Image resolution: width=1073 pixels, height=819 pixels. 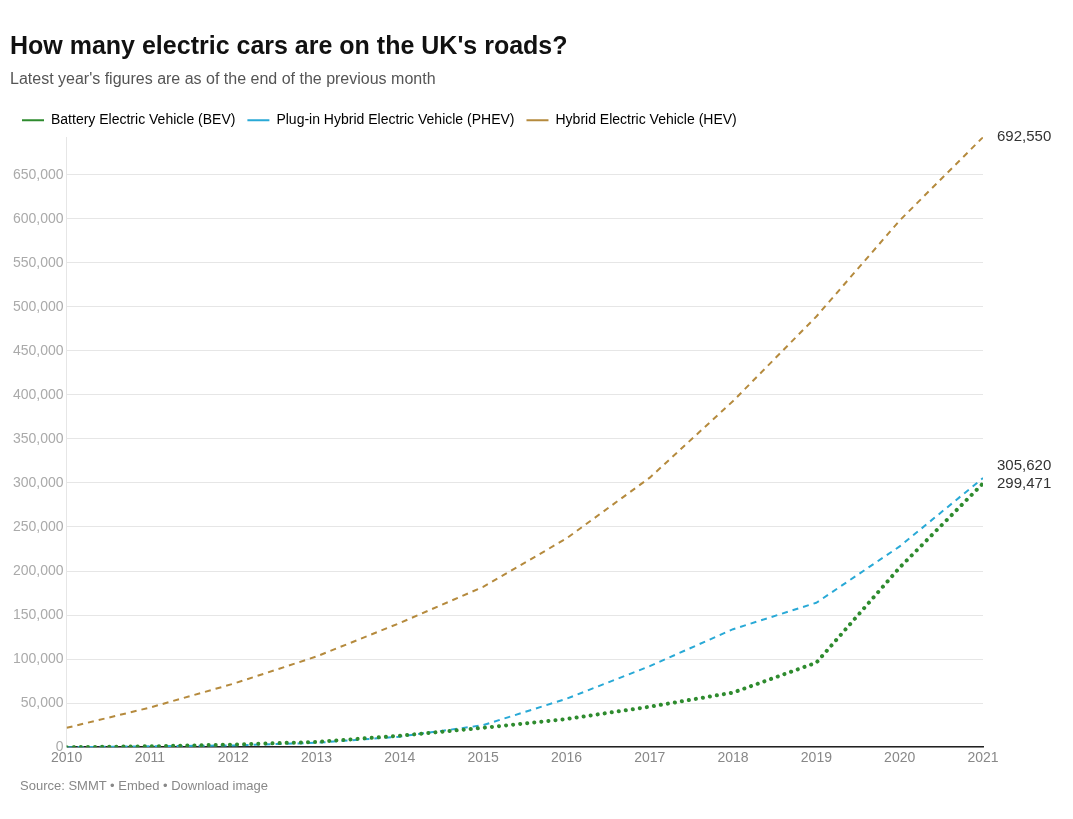 What do you see at coordinates (42, 702) in the screenshot?
I see `y-tick-label: 50,000` at bounding box center [42, 702].